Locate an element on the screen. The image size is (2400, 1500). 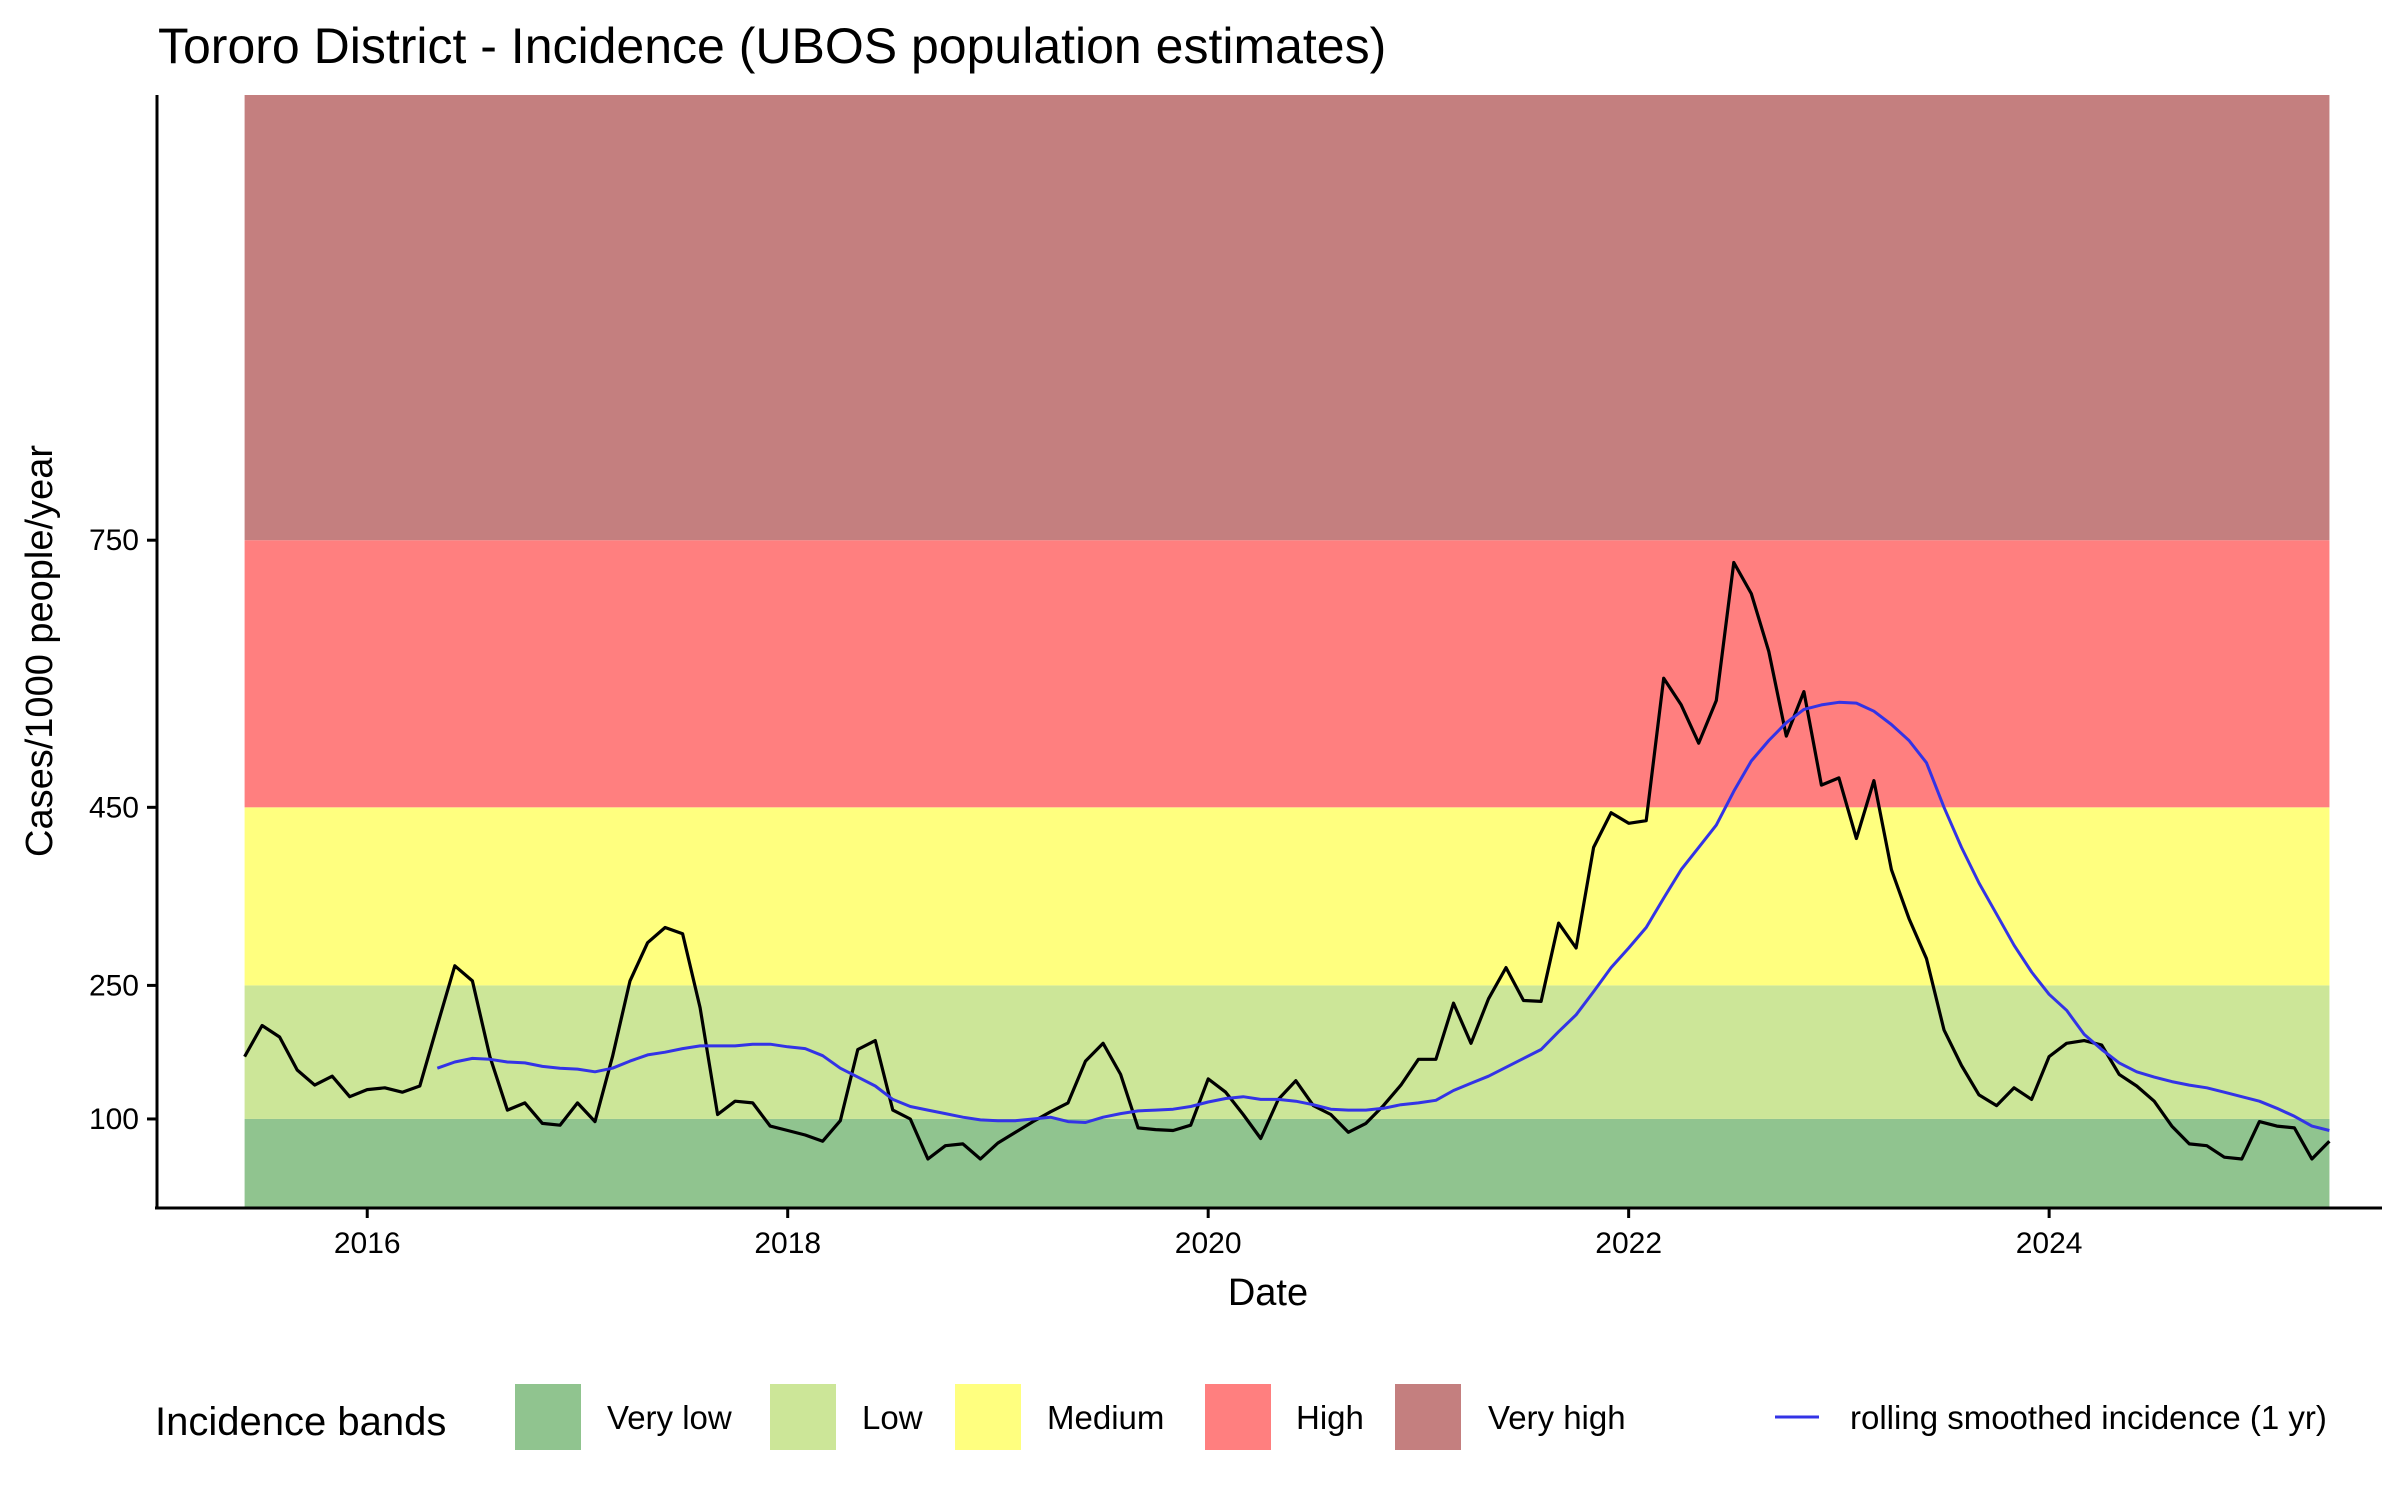
x-tick-label: 2024 is located at coordinates (2049, 1243).